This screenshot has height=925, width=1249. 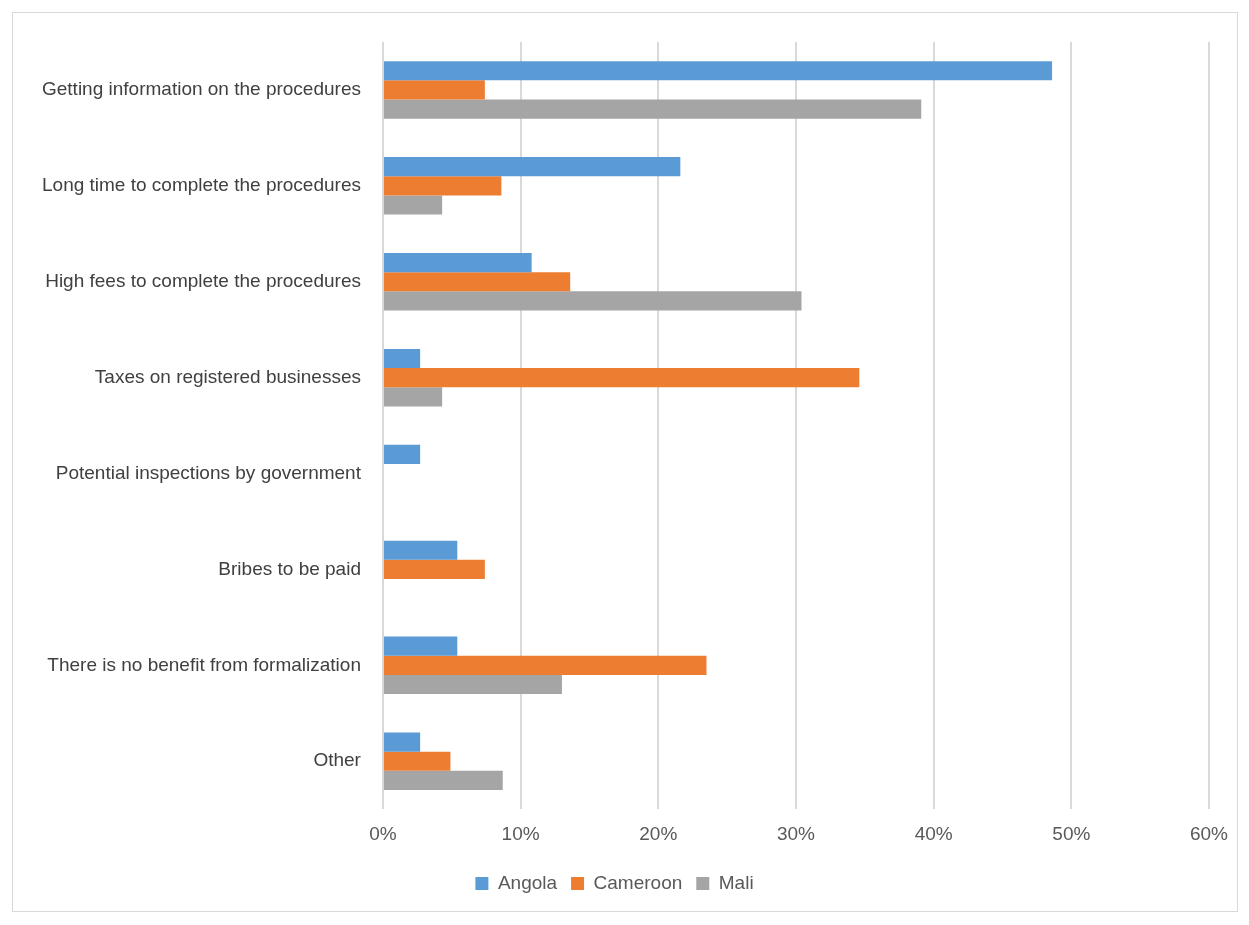 What do you see at coordinates (933, 833) in the screenshot?
I see `x-tick-label: 40%` at bounding box center [933, 833].